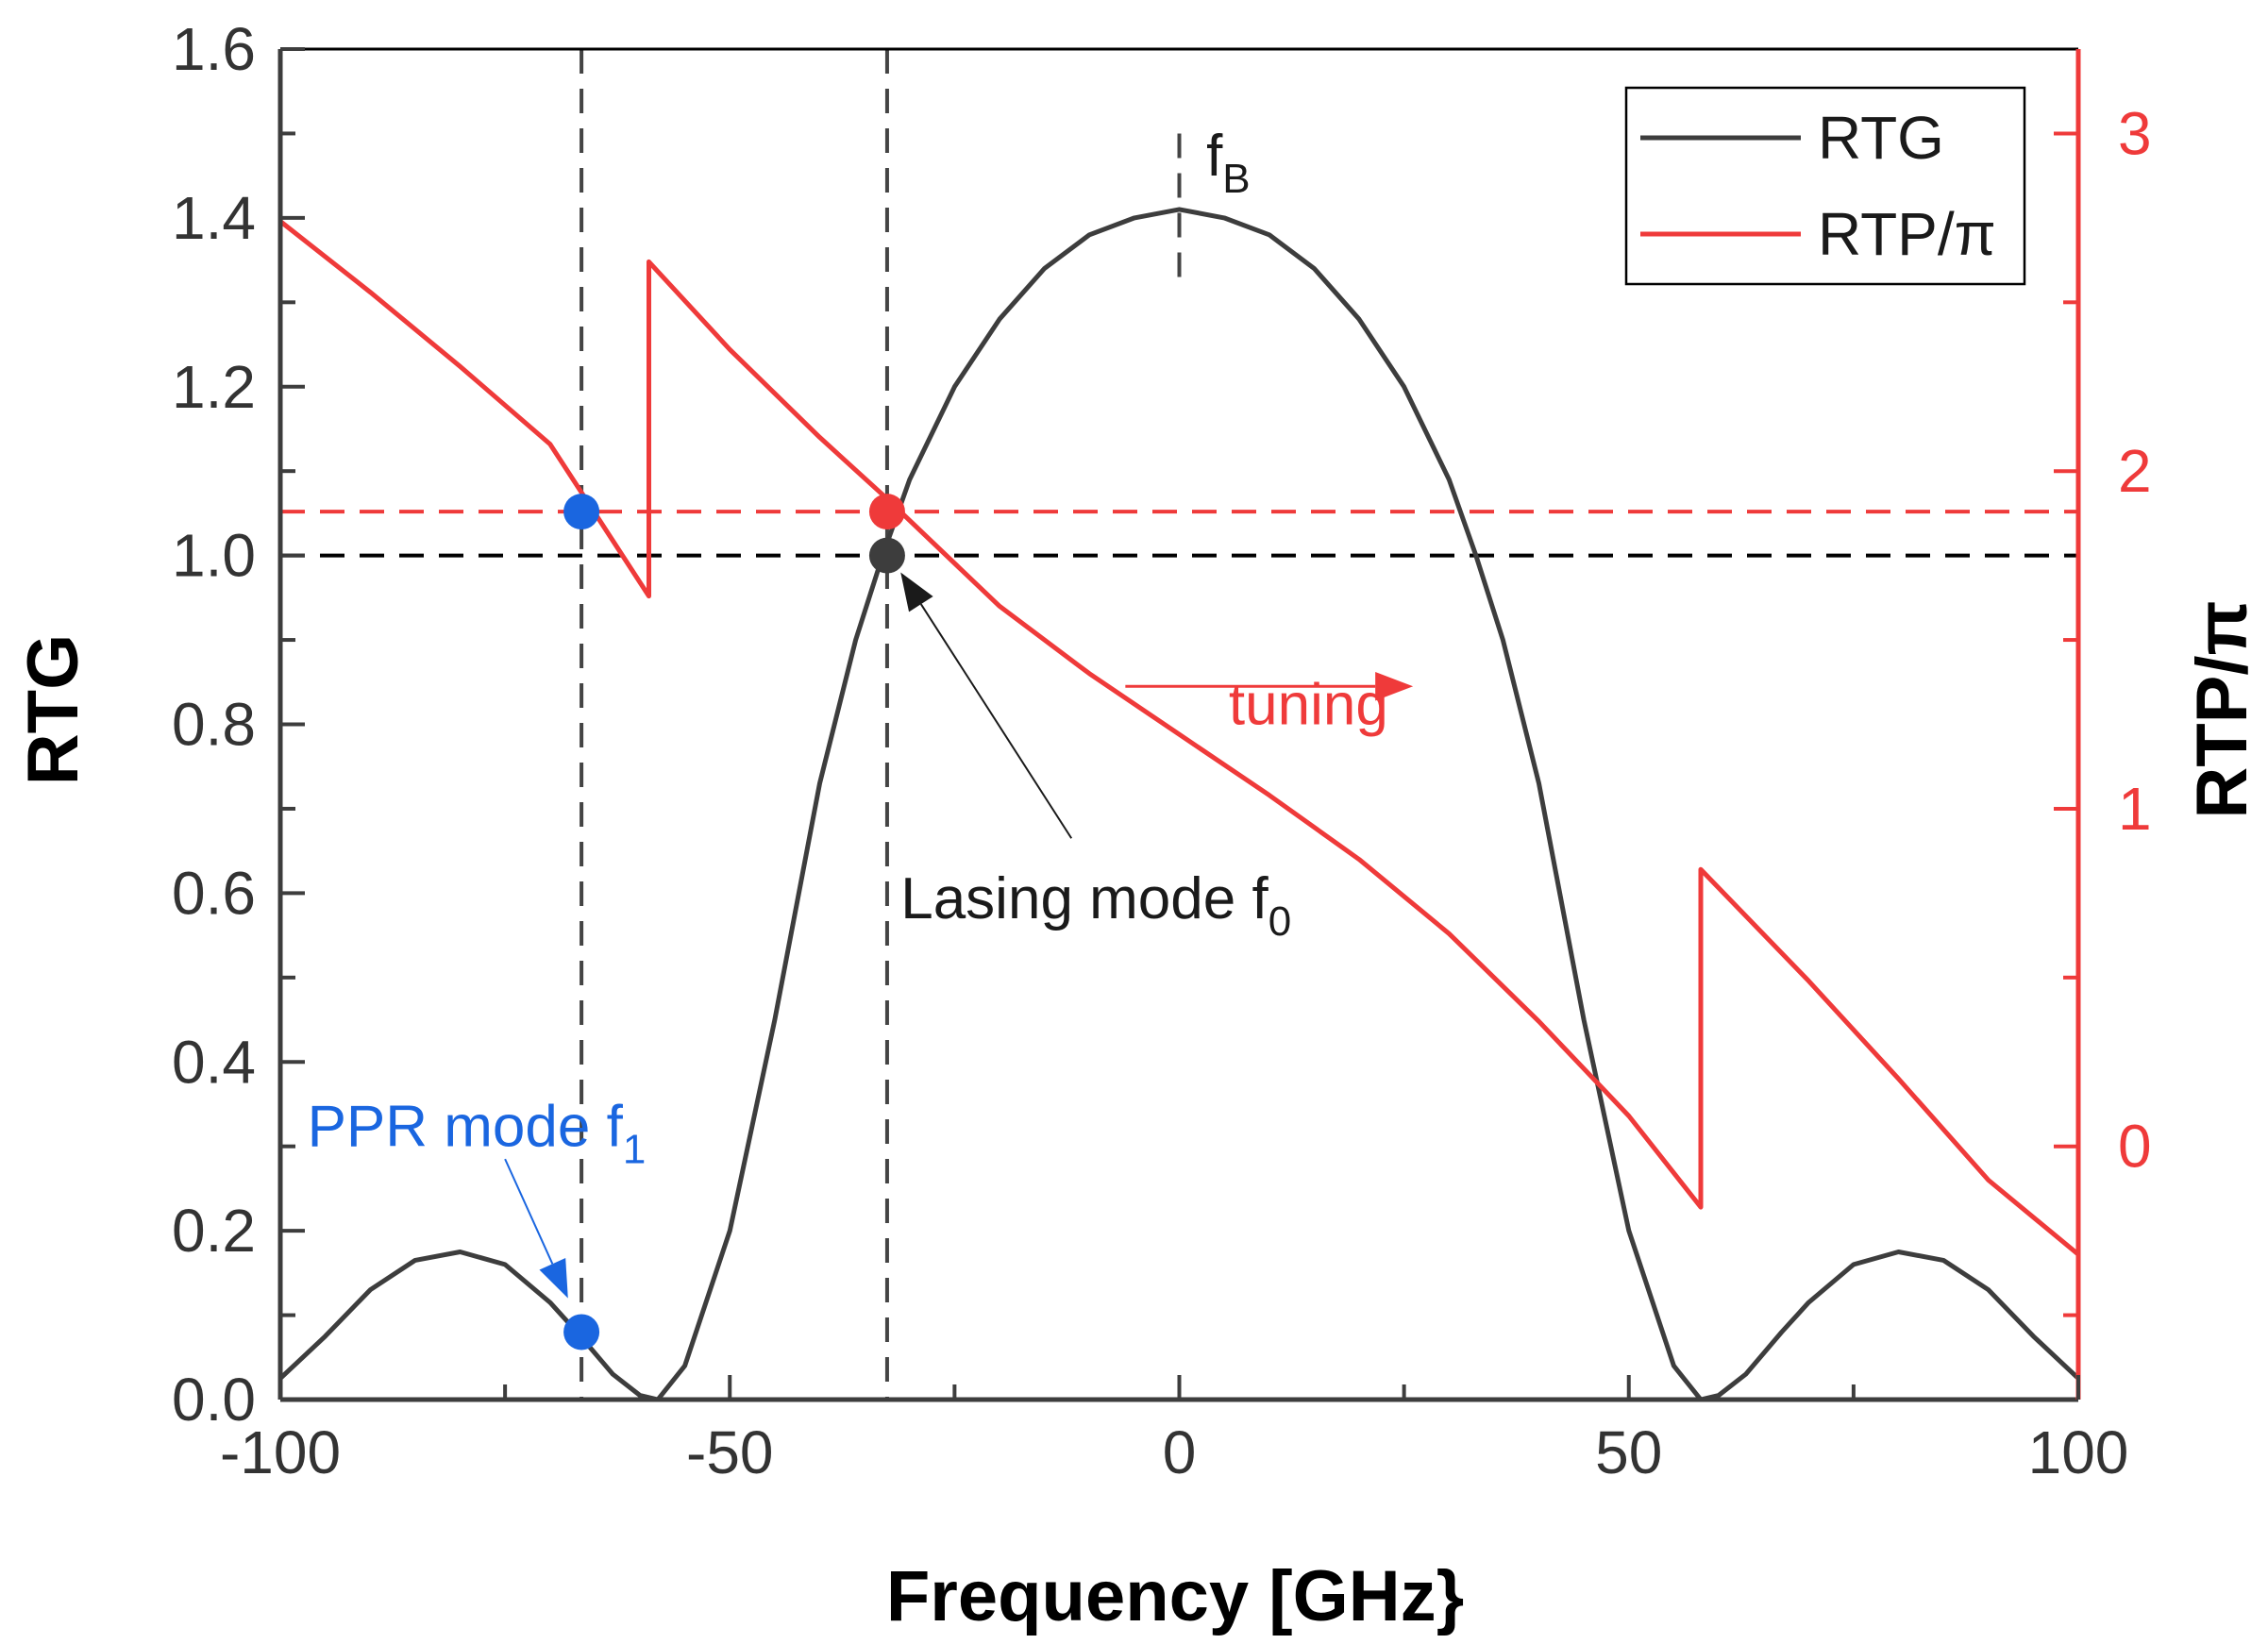 The width and height of the screenshot is (2268, 1644). Describe the element at coordinates (2135, 1147) in the screenshot. I see `y-right-tick-label: 0` at that location.